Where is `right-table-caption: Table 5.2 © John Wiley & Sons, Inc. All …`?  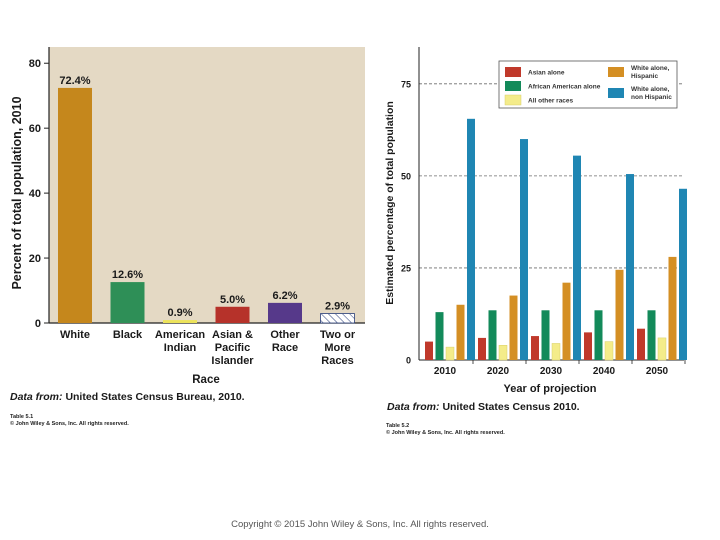
right-table-caption: Table 5.2 © John Wiley & Sons, Inc. All … is located at coordinates (445, 430).